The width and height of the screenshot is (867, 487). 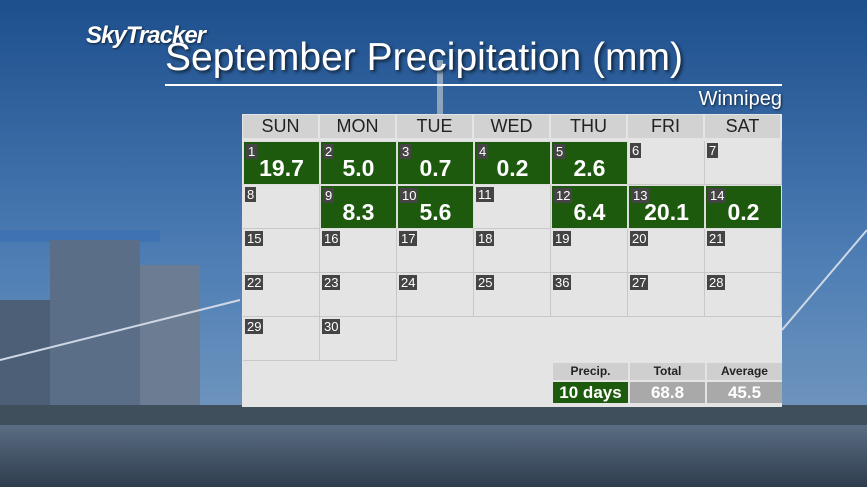 I want to click on day-number: 18, so click(x=485, y=238).